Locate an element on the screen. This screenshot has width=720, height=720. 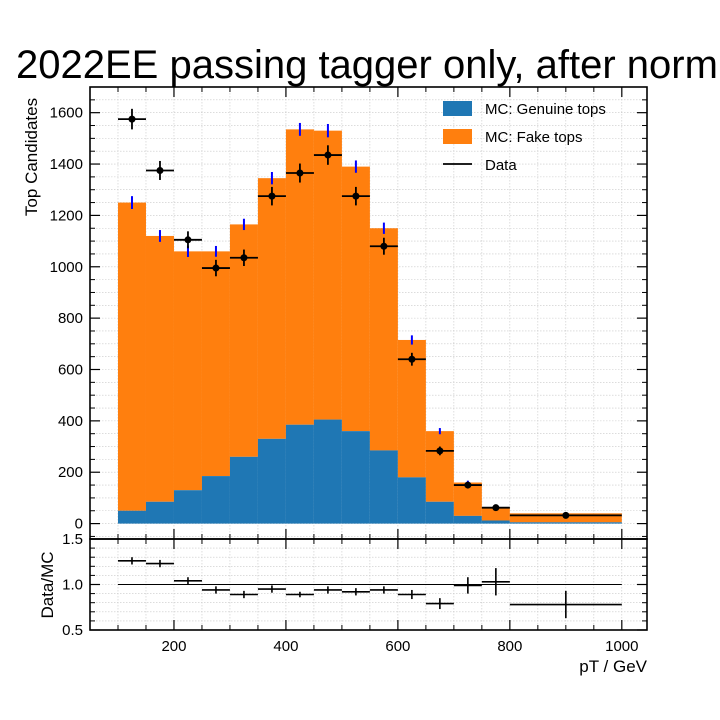
legend-label-genuine: MC: Genuine tops is located at coordinates (545, 109).